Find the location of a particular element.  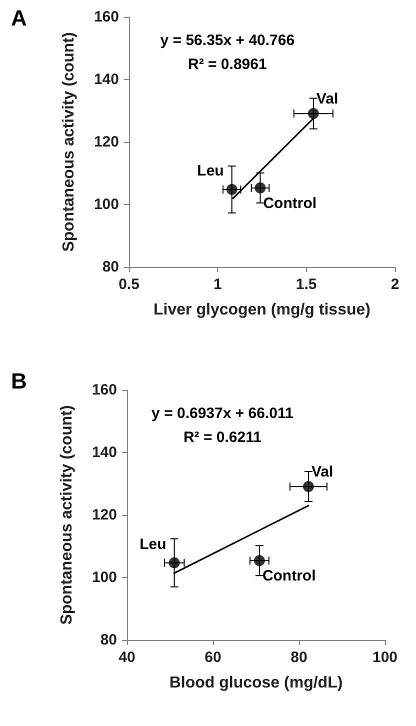

x-tick-label: 40 is located at coordinates (127, 657).